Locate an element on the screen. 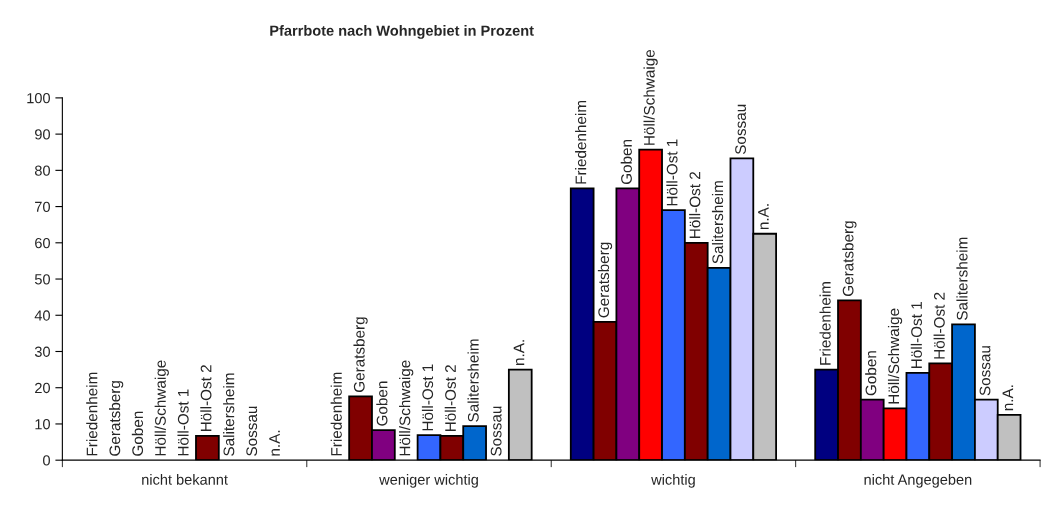 The height and width of the screenshot is (532, 1057). y-tick-label: 20 is located at coordinates (42, 388).